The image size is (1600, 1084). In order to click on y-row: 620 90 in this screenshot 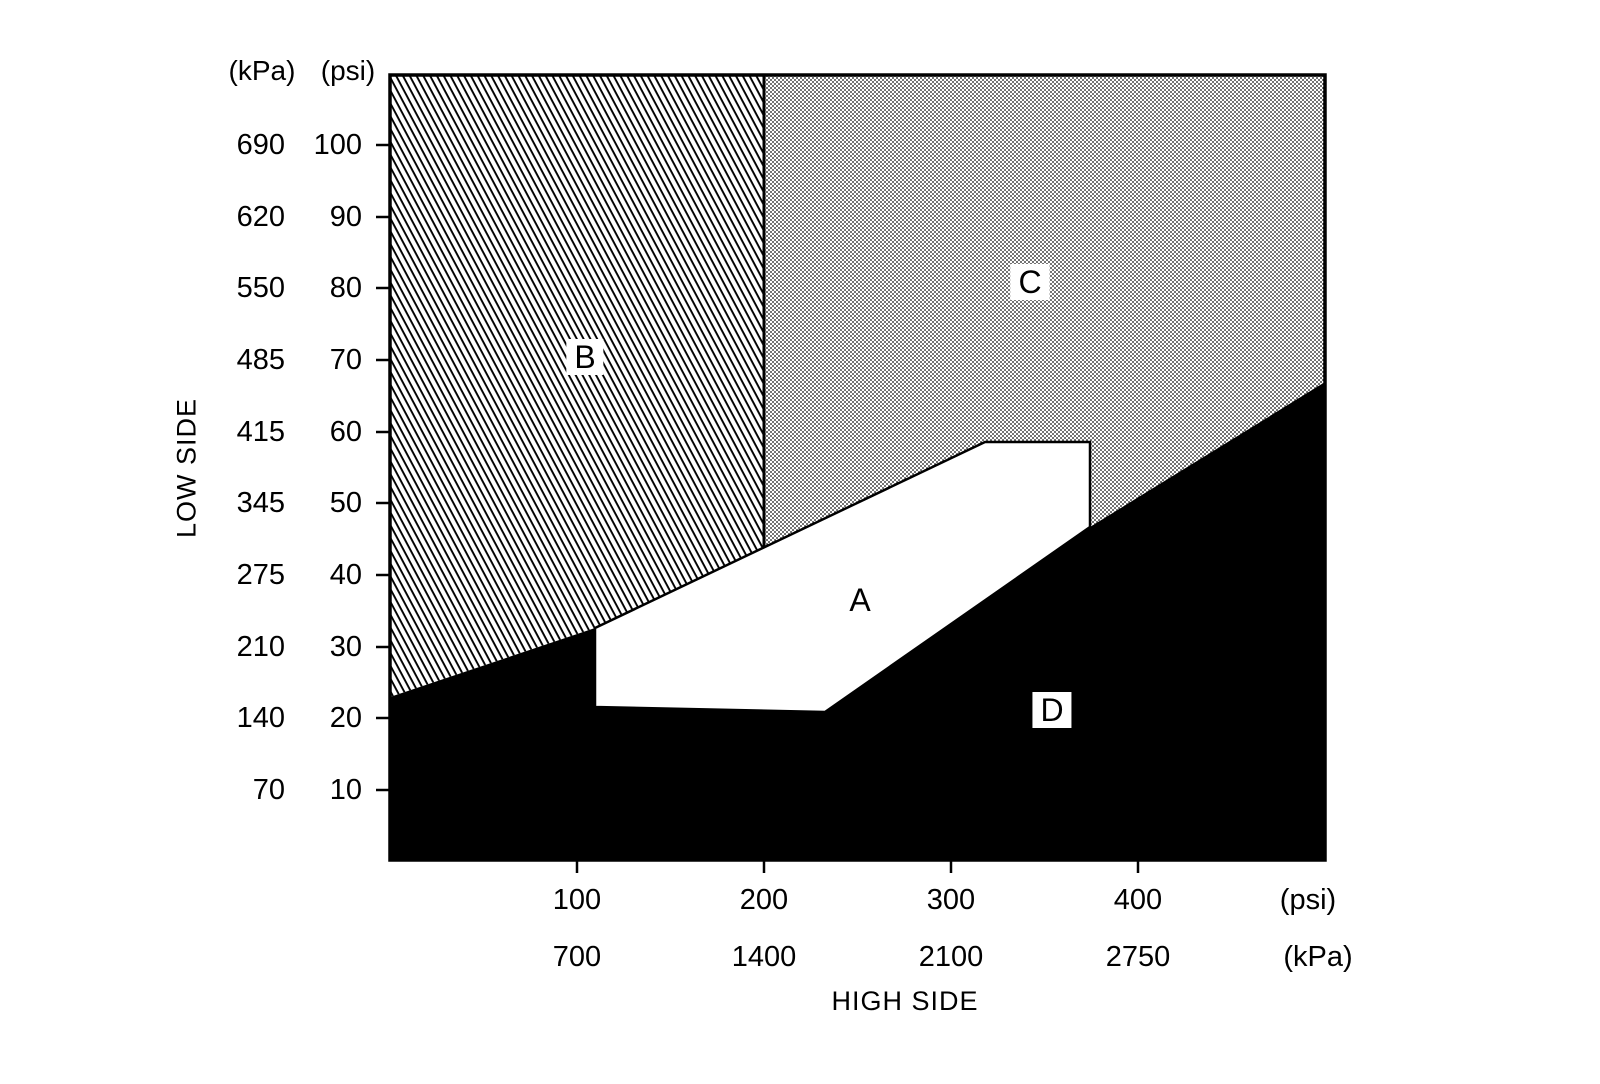, I will do `click(282, 217)`.